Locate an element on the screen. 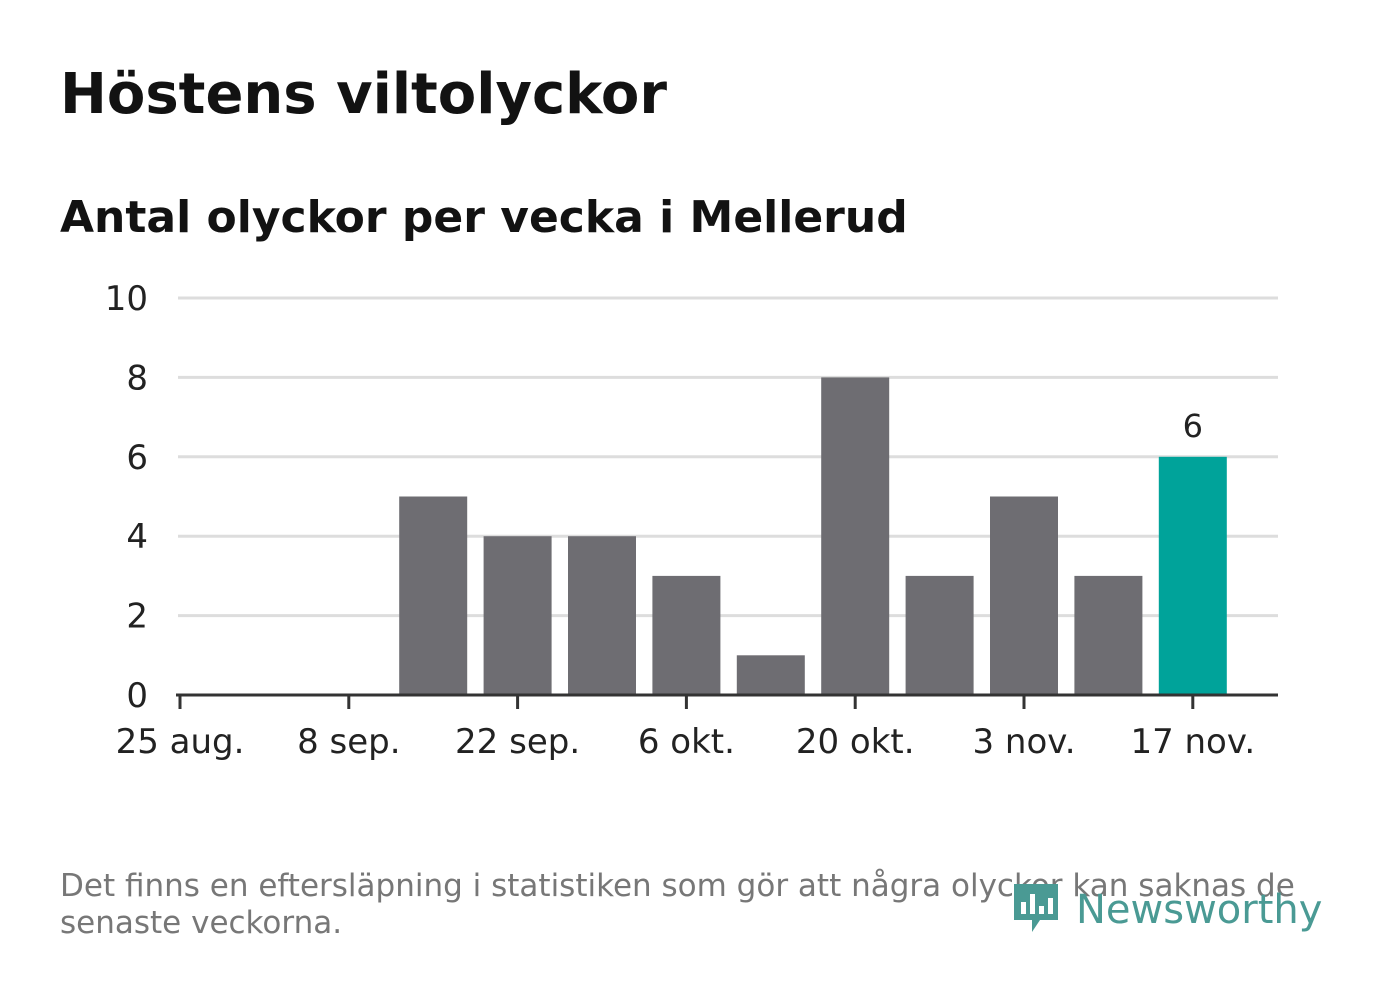  y-tick-label: 2 is located at coordinates (137, 617).